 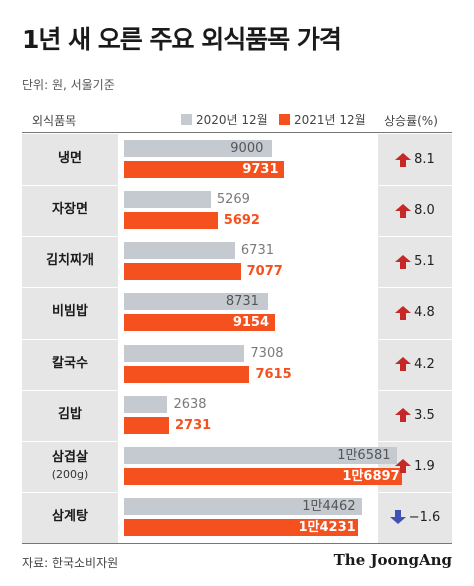 What do you see at coordinates (267, 353) in the screenshot?
I see `value-label-y2020: 7308` at bounding box center [267, 353].